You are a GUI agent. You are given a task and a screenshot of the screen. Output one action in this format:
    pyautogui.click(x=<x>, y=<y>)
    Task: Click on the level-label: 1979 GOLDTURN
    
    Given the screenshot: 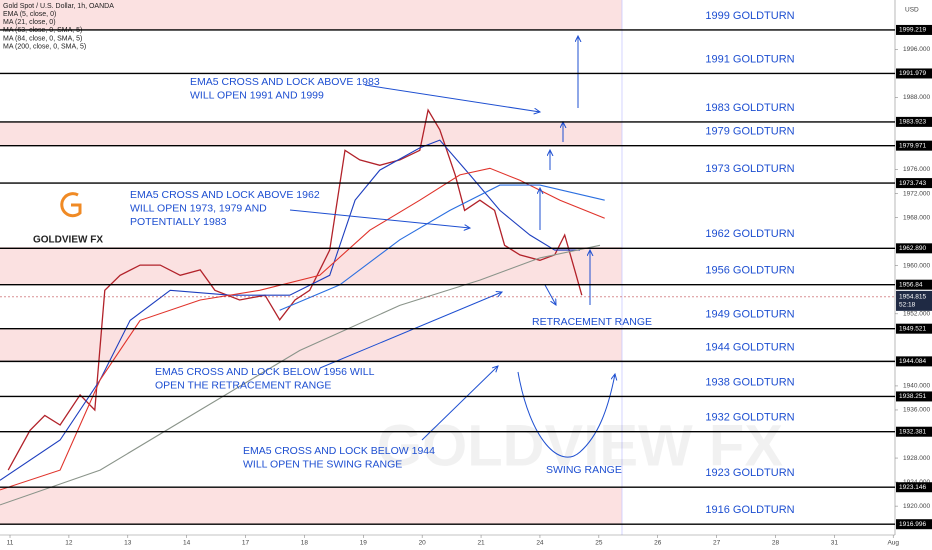 What is the action you would take?
    pyautogui.click(x=749, y=132)
    